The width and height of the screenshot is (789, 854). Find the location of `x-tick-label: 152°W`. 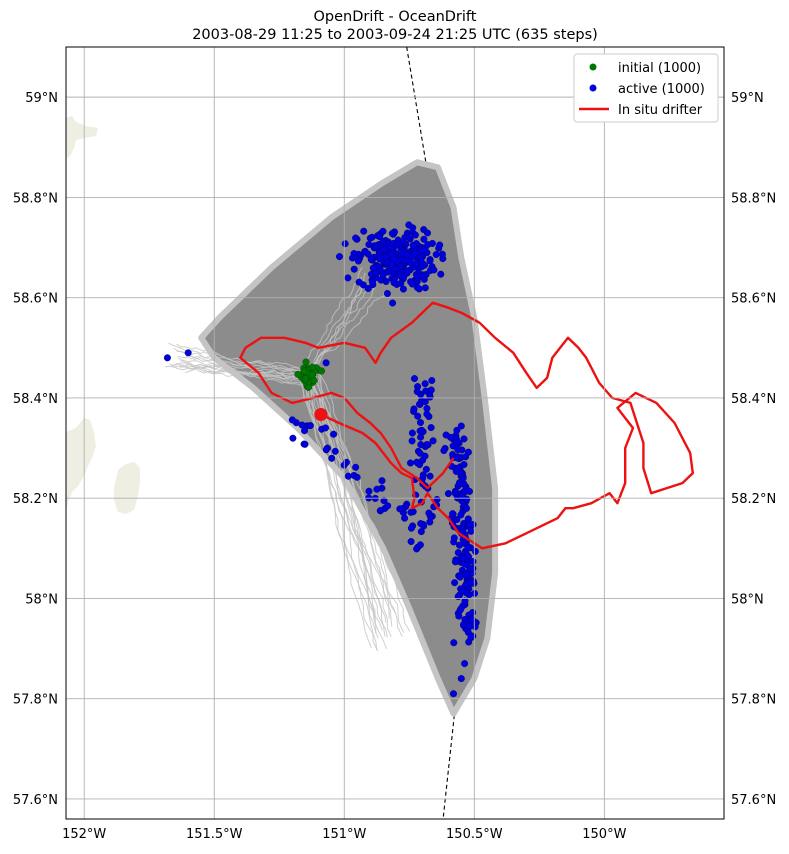

x-tick-label: 152°W is located at coordinates (84, 834).